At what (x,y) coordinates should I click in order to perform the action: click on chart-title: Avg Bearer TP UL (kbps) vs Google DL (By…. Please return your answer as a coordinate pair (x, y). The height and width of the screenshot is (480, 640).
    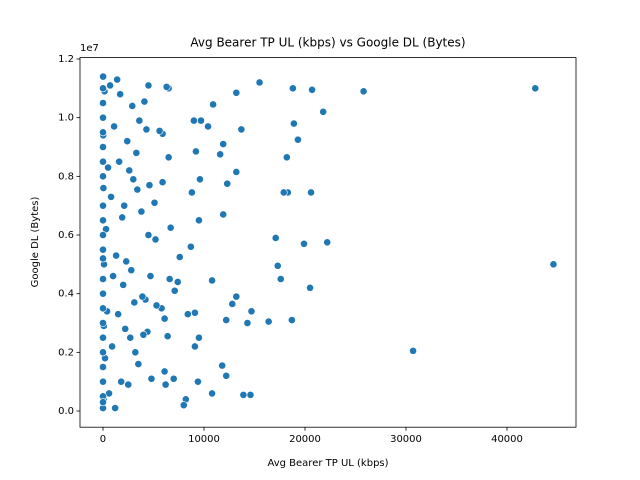
    Looking at the image, I should click on (327, 43).